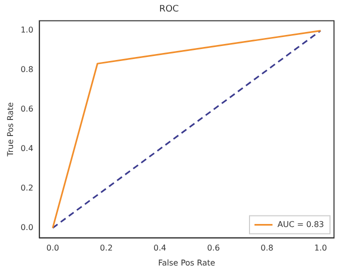  Describe the element at coordinates (169, 9) in the screenshot. I see `chart-title: ROC` at that location.